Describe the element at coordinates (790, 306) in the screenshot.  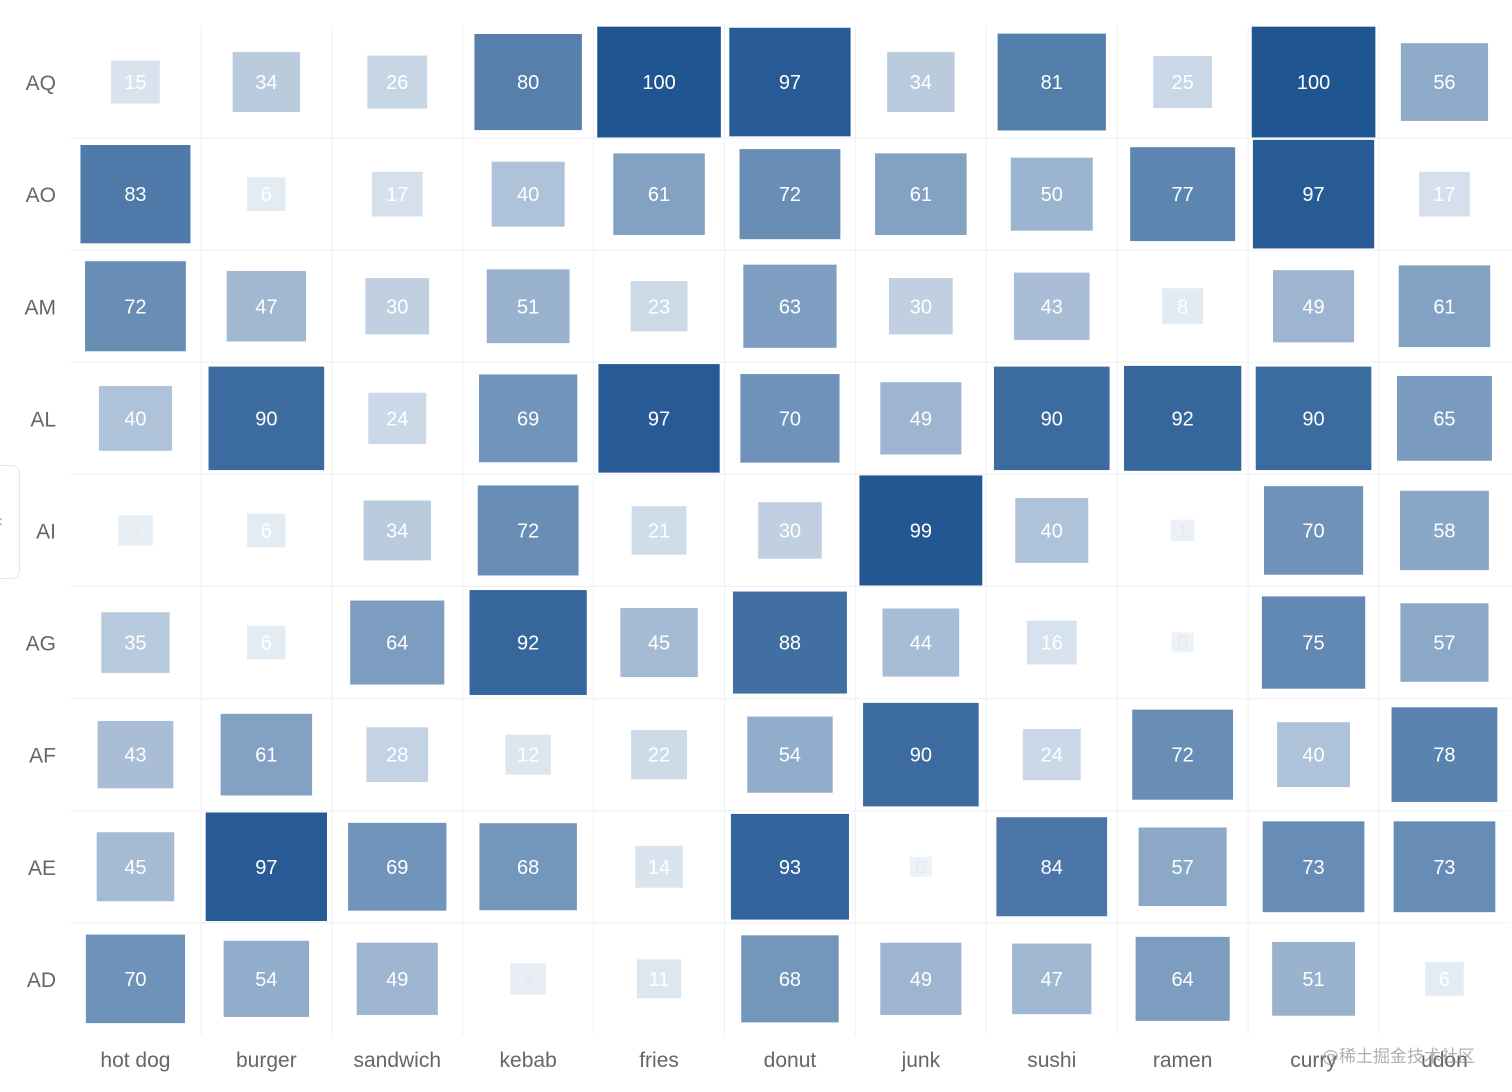
I see `heatmap-cell: 63` at that location.